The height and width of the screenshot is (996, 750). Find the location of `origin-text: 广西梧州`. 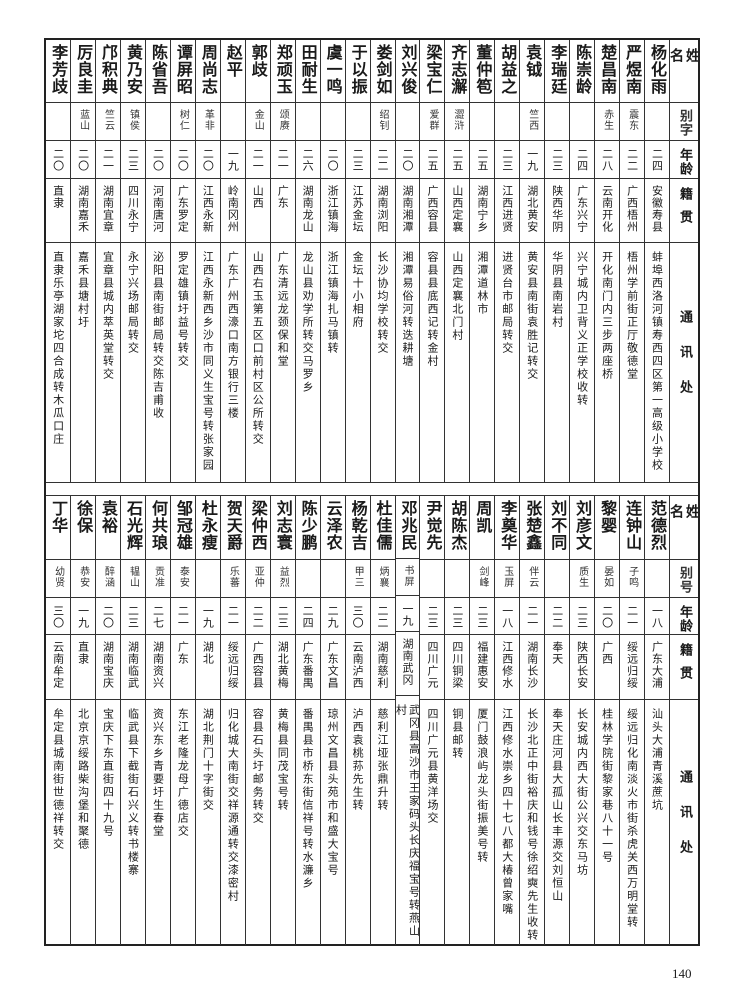

origin-text: 广西梧州 is located at coordinates (632, 209).